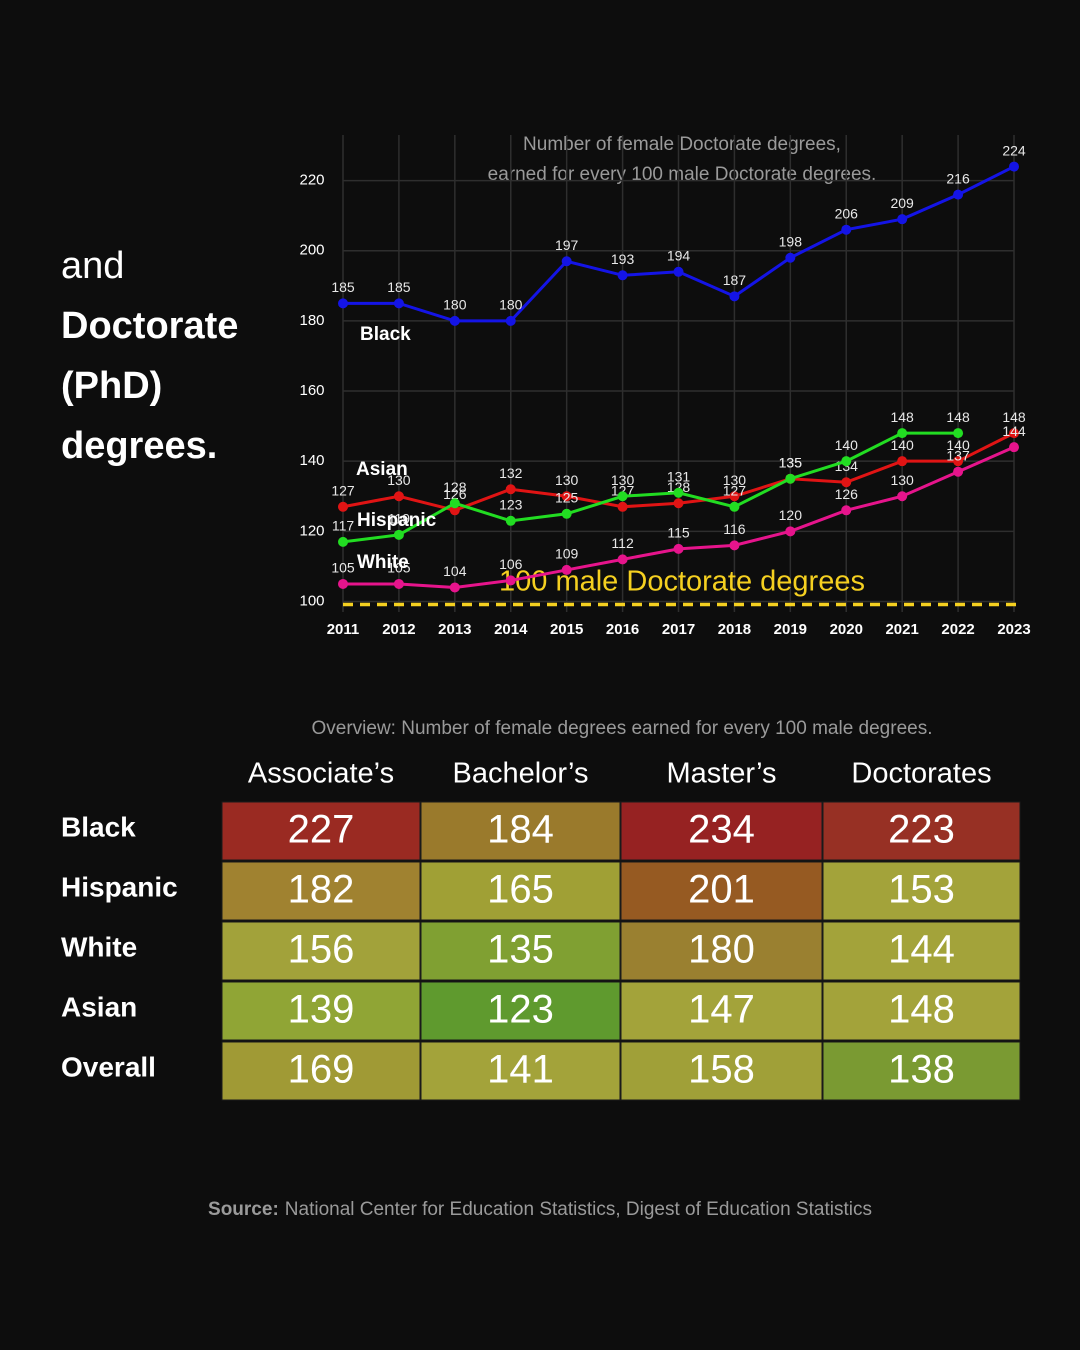 Image resolution: width=1080 pixels, height=1350 pixels. I want to click on x-tick-label: 2022, so click(957, 629).